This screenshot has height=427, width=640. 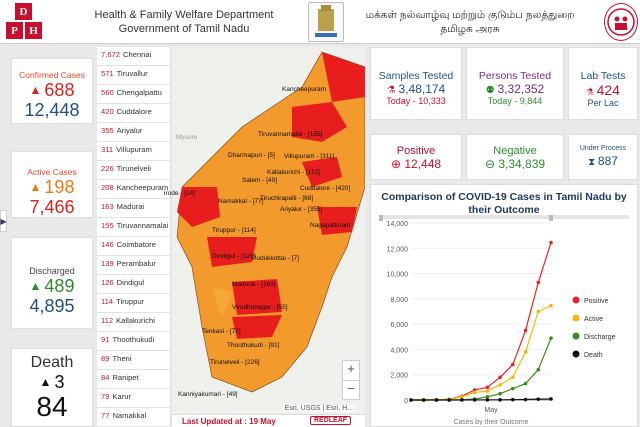 I want to click on discharged-card: Discharged ▲ 489 4,895, so click(x=52, y=283).